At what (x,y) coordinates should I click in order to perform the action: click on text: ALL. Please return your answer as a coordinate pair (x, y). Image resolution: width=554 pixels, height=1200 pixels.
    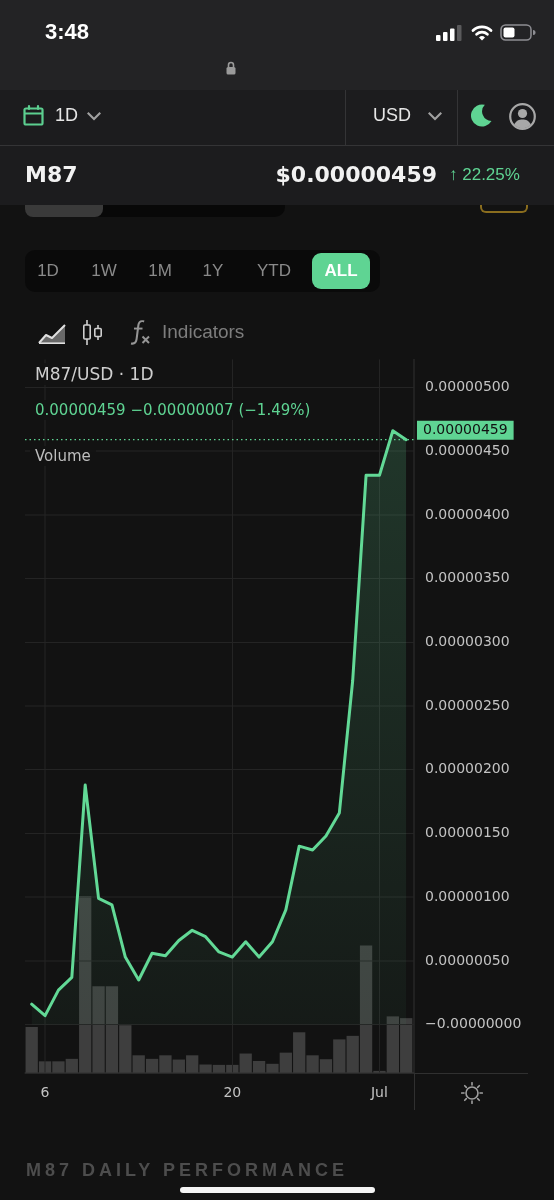
    Looking at the image, I should click on (341, 271).